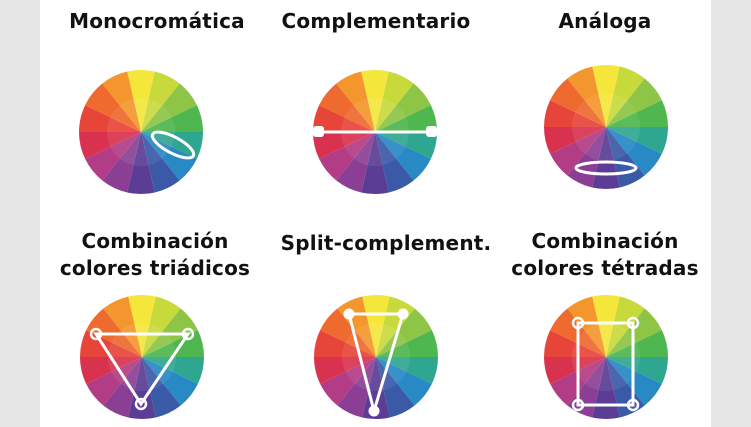 The width and height of the screenshot is (751, 427). I want to click on color-wheel-analogous, so click(606, 127).